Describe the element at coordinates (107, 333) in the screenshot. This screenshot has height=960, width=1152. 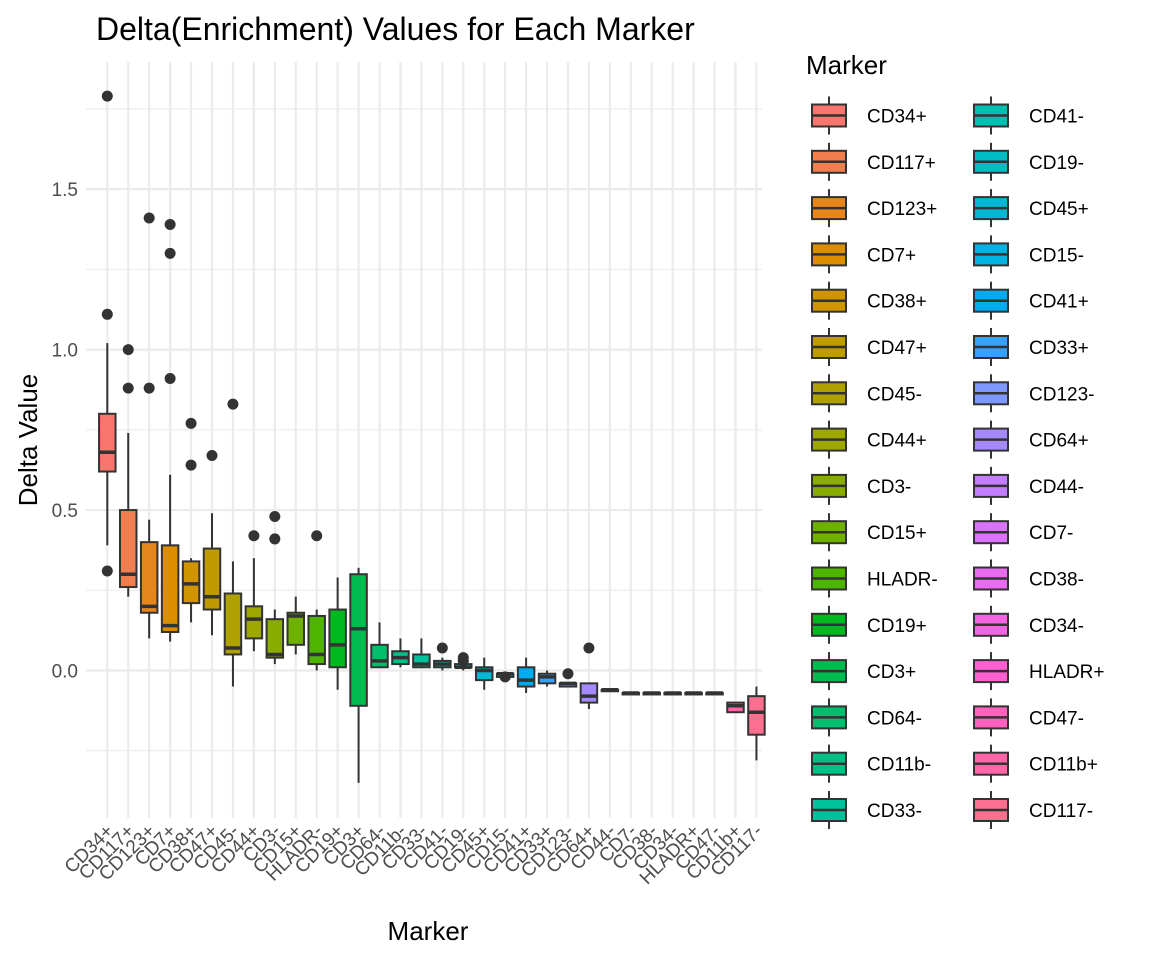
I see `box-CD34+` at that location.